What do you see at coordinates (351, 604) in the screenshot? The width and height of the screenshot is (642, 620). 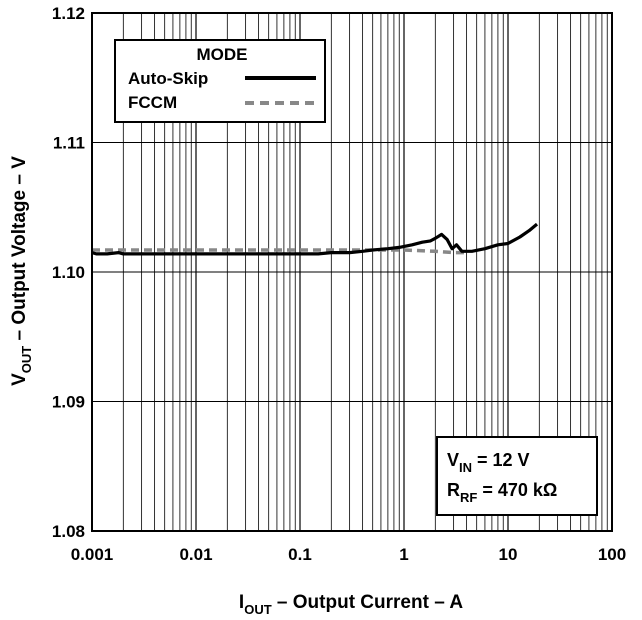 I see `x-axis-title: IOUT – Output Current – A` at bounding box center [351, 604].